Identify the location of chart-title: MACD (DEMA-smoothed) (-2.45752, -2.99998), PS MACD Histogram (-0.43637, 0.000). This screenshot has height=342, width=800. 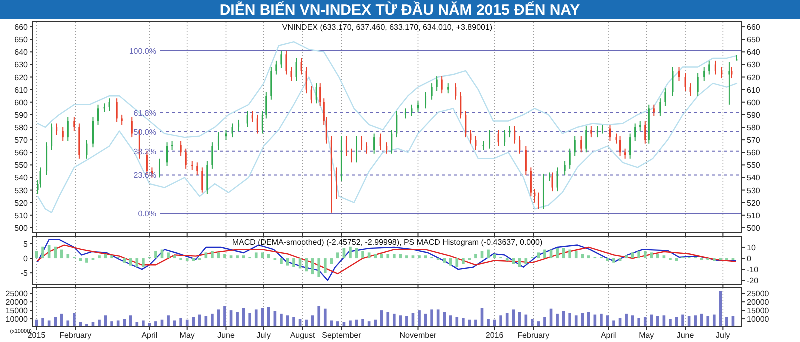
(388, 242).